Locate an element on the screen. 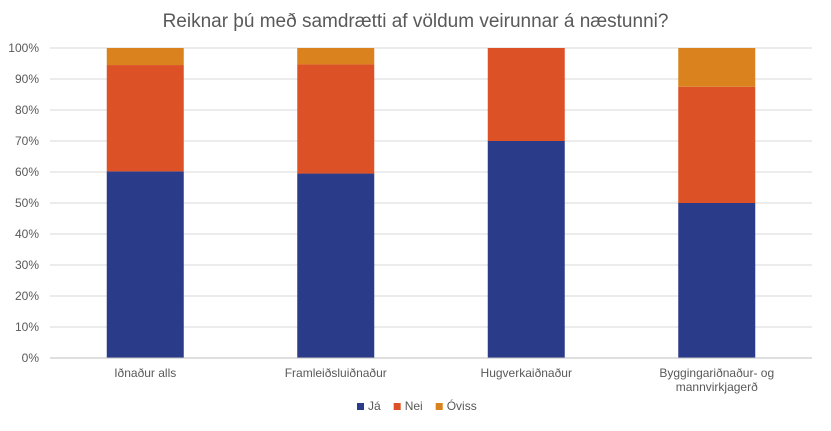 This screenshot has height=431, width=831. legend: Já Nei Óviss is located at coordinates (417, 405).